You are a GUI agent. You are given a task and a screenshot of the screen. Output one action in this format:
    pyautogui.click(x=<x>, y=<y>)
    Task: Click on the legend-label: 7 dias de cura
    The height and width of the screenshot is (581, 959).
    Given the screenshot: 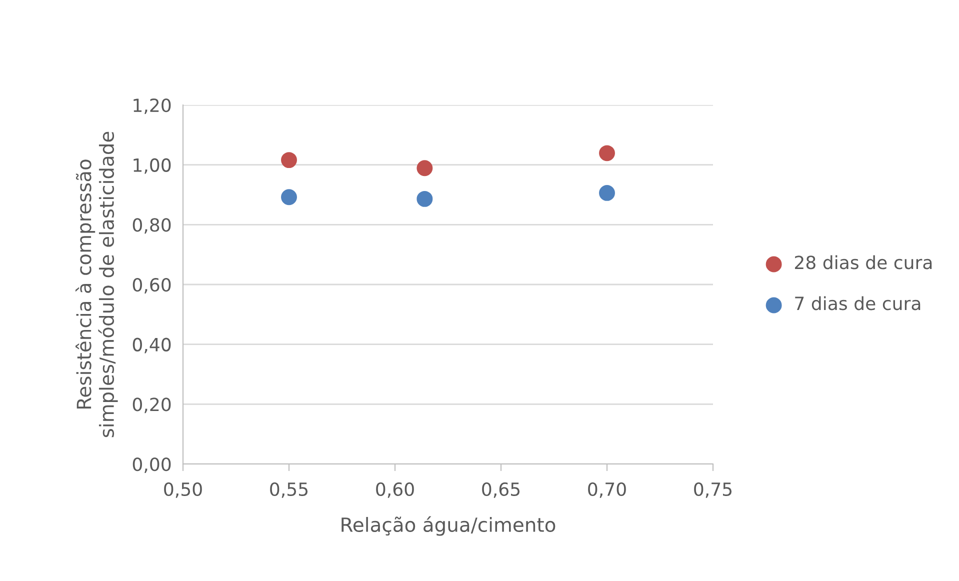 What is the action you would take?
    pyautogui.click(x=857, y=303)
    